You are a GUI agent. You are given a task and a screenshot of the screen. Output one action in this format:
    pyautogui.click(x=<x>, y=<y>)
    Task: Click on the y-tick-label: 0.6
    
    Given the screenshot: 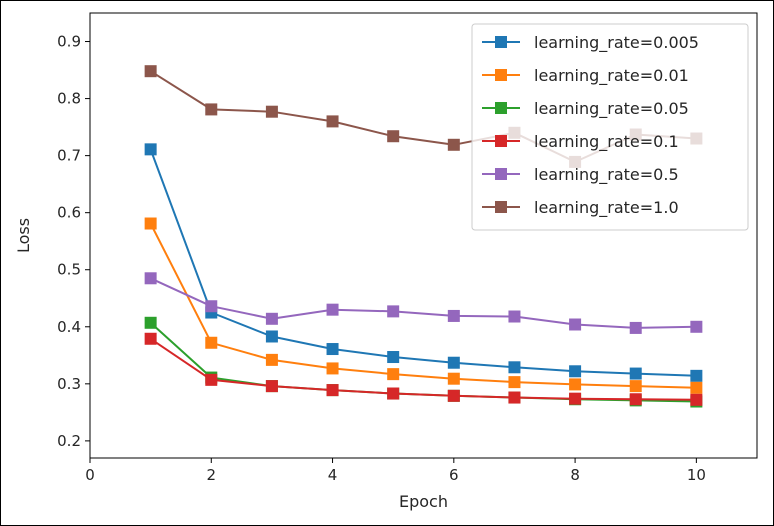 What is the action you would take?
    pyautogui.click(x=69, y=213)
    